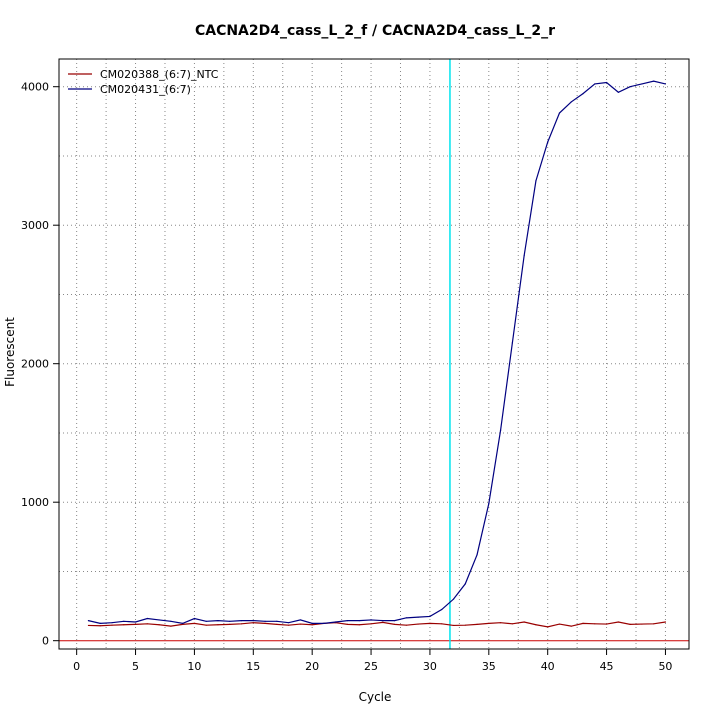 The image size is (720, 720). What do you see at coordinates (10, 352) in the screenshot?
I see `y-axis-label: Fluorescent` at bounding box center [10, 352].